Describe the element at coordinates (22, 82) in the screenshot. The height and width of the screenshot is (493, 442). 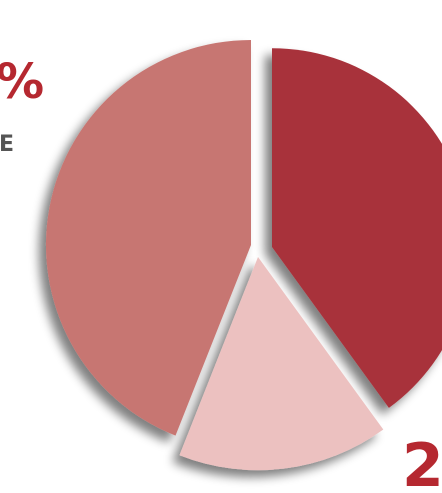
I see `left-percent-callout: %` at that location.